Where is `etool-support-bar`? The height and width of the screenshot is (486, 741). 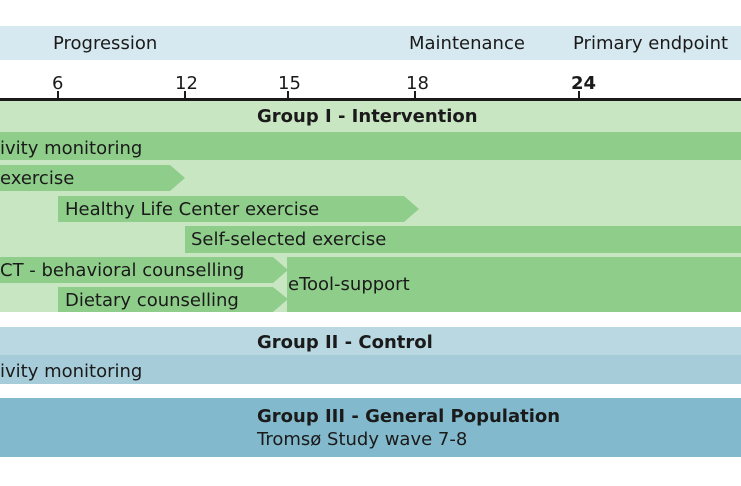 etool-support-bar is located at coordinates (514, 284).